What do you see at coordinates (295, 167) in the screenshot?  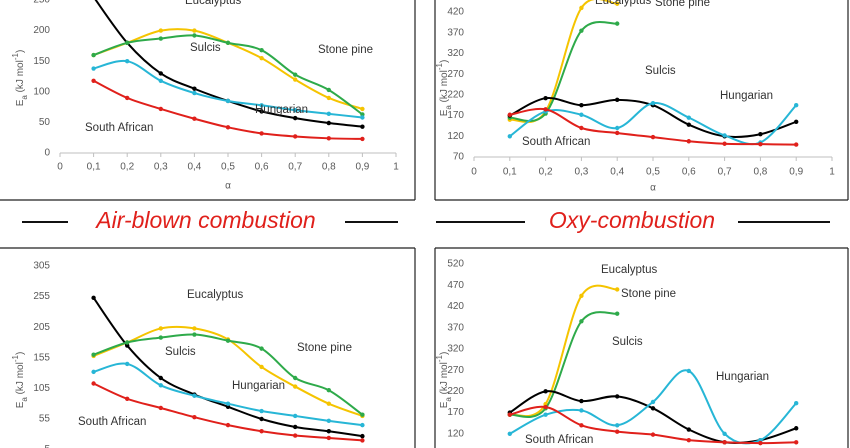 I see `x-tick-label: 0,7` at bounding box center [295, 167].